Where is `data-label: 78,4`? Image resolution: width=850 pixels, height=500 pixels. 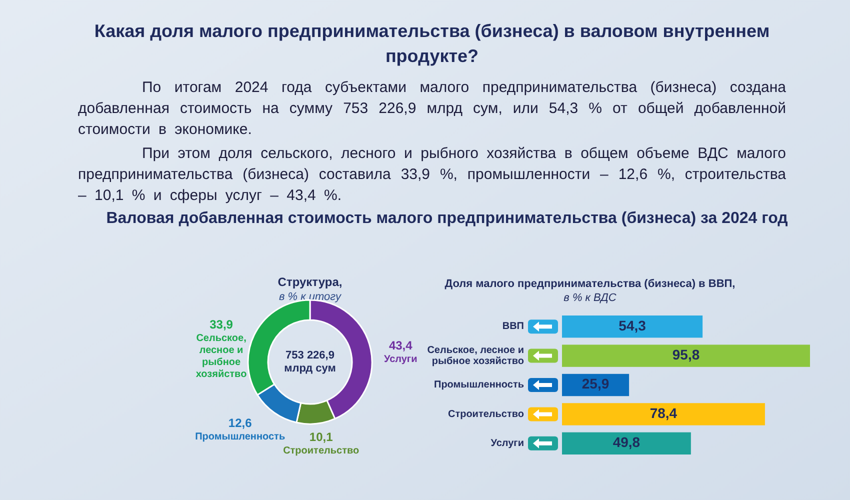 data-label: 78,4 is located at coordinates (664, 412).